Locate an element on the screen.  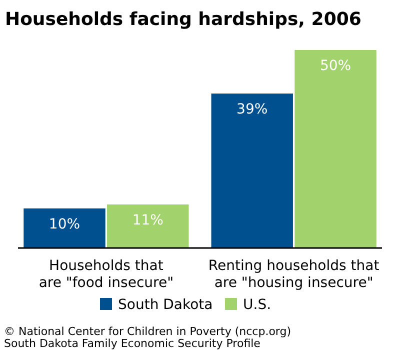
x-tick-label: Renting households that are "housing insecure" is located at coordinates (294, 274).